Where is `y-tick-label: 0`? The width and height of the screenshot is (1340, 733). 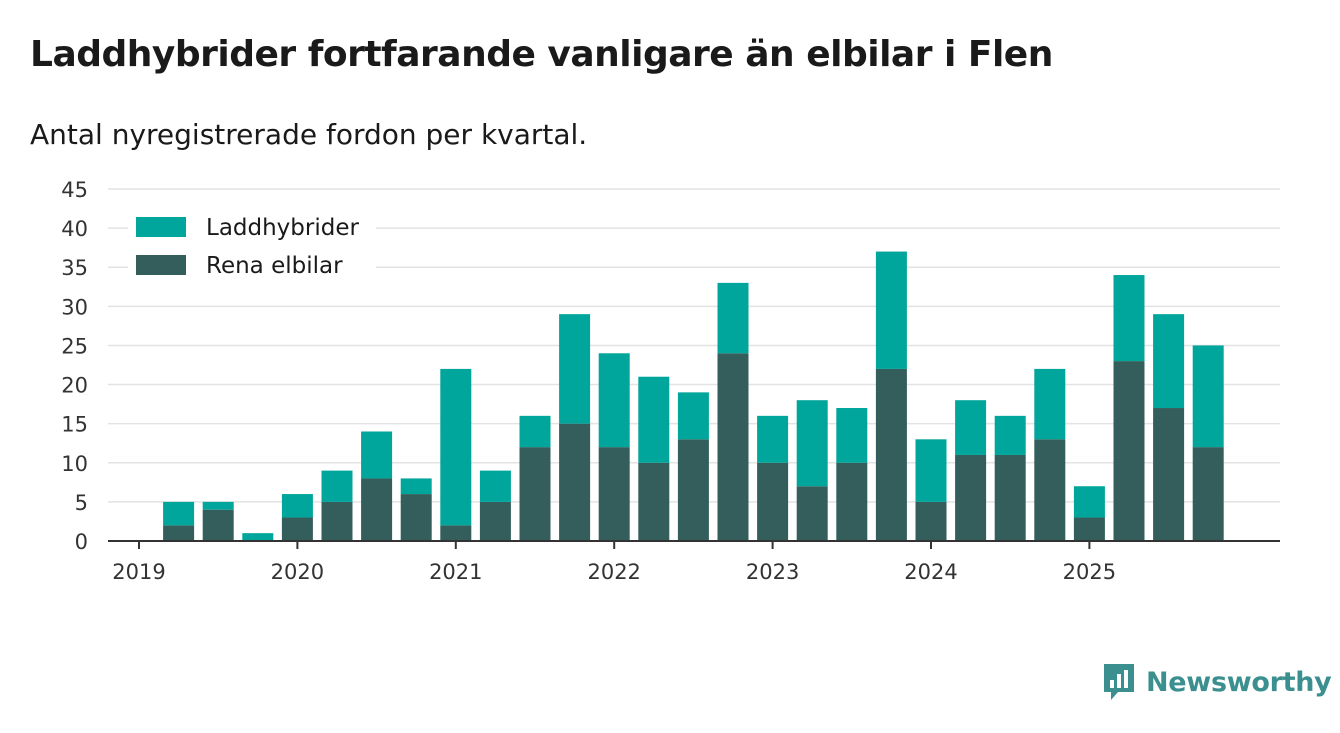
y-tick-label: 0 is located at coordinates (81, 542).